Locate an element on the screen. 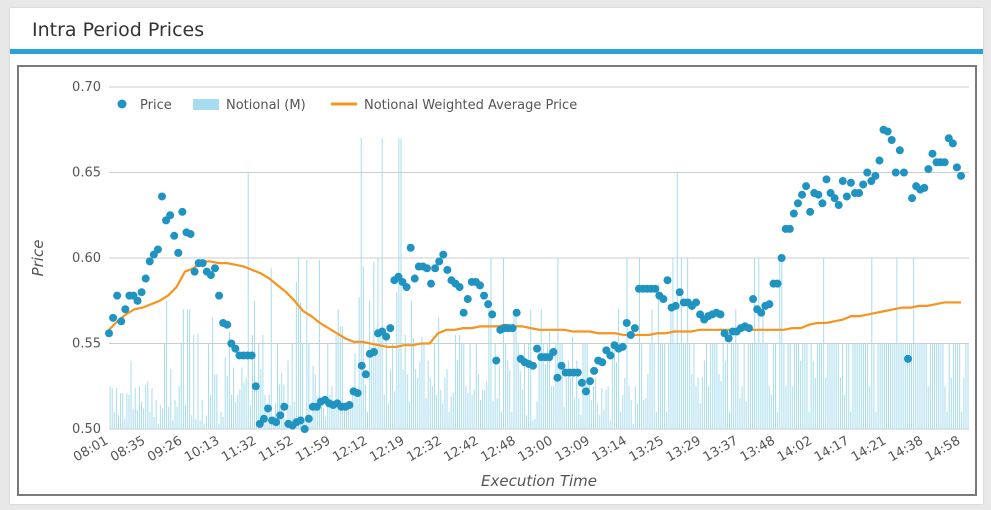 This screenshot has height=510, width=991. x-tick-label: 12:32 is located at coordinates (424, 449).